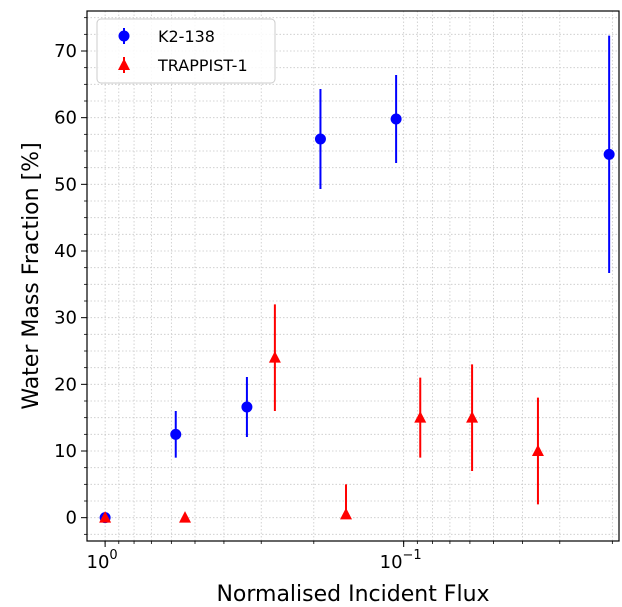 The image size is (622, 607). I want to click on y-tick-label: 40, so click(65, 251).